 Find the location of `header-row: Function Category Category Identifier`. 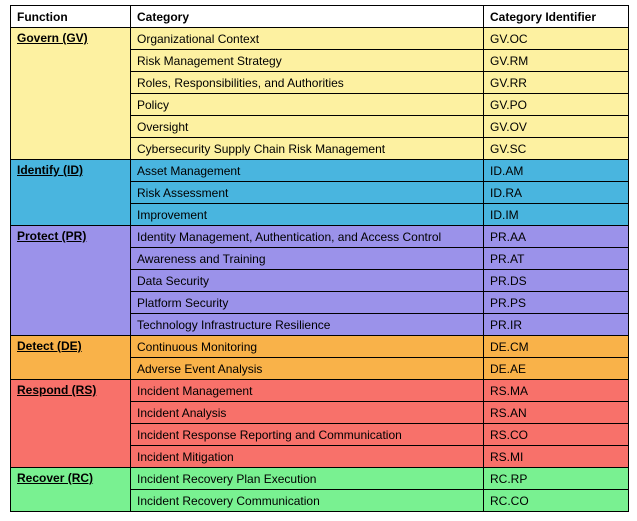

header-row: Function Category Category Identifier is located at coordinates (319, 16).